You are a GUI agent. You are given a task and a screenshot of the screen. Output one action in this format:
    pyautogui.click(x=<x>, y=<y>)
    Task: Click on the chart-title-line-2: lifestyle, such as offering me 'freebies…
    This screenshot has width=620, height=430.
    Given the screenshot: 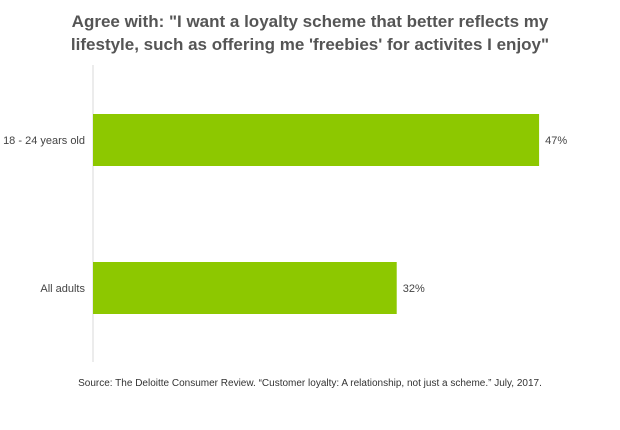 What is the action you would take?
    pyautogui.click(x=310, y=44)
    